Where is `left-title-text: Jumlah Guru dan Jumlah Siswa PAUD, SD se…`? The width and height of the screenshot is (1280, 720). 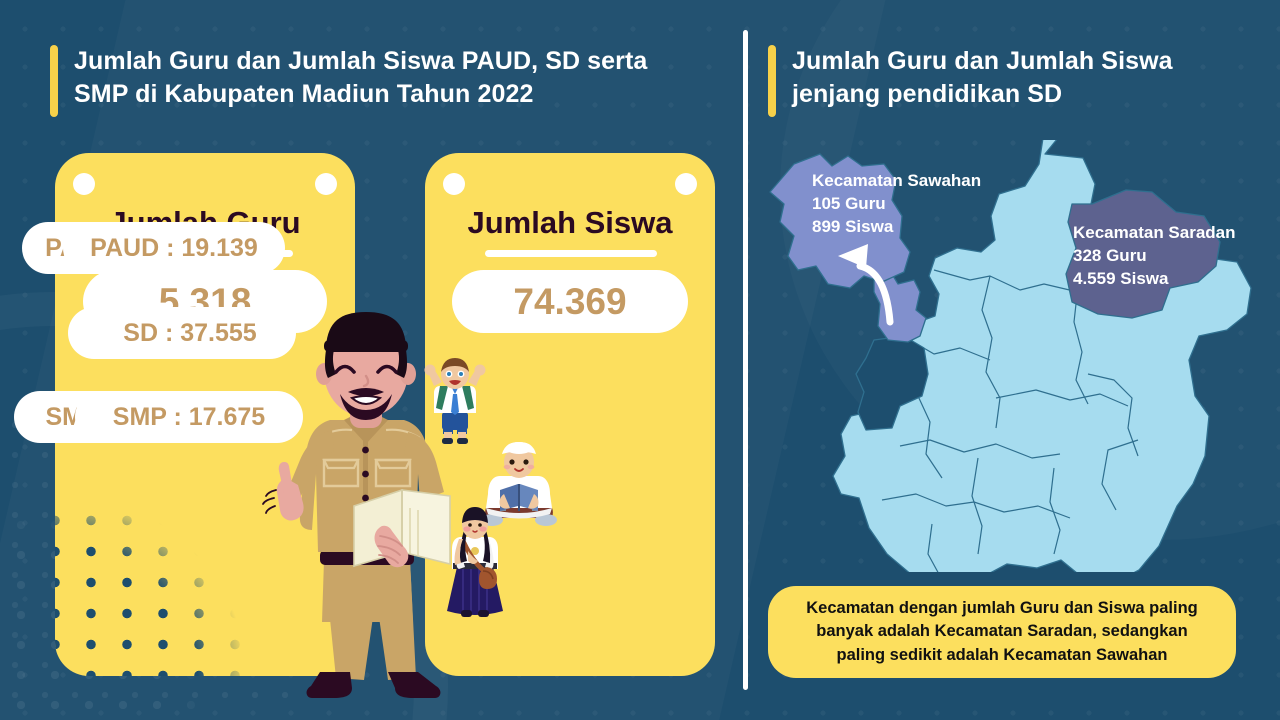
left-title-text: Jumlah Guru dan Jumlah Siswa PAUD, SD se… is located at coordinates (361, 77).